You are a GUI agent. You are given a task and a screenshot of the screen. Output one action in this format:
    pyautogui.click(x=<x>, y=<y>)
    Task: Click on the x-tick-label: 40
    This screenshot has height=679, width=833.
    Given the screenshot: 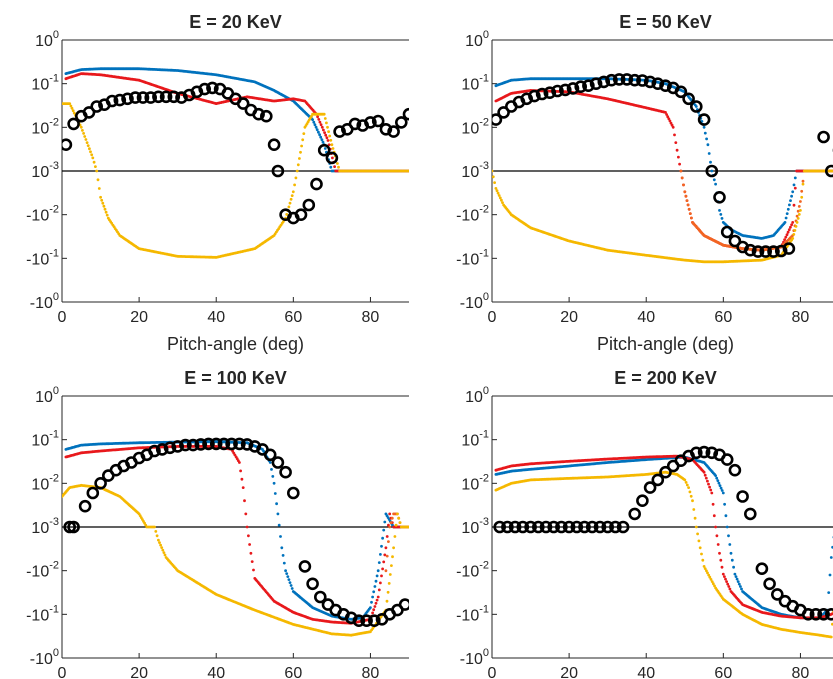 What is the action you would take?
    pyautogui.click(x=646, y=672)
    